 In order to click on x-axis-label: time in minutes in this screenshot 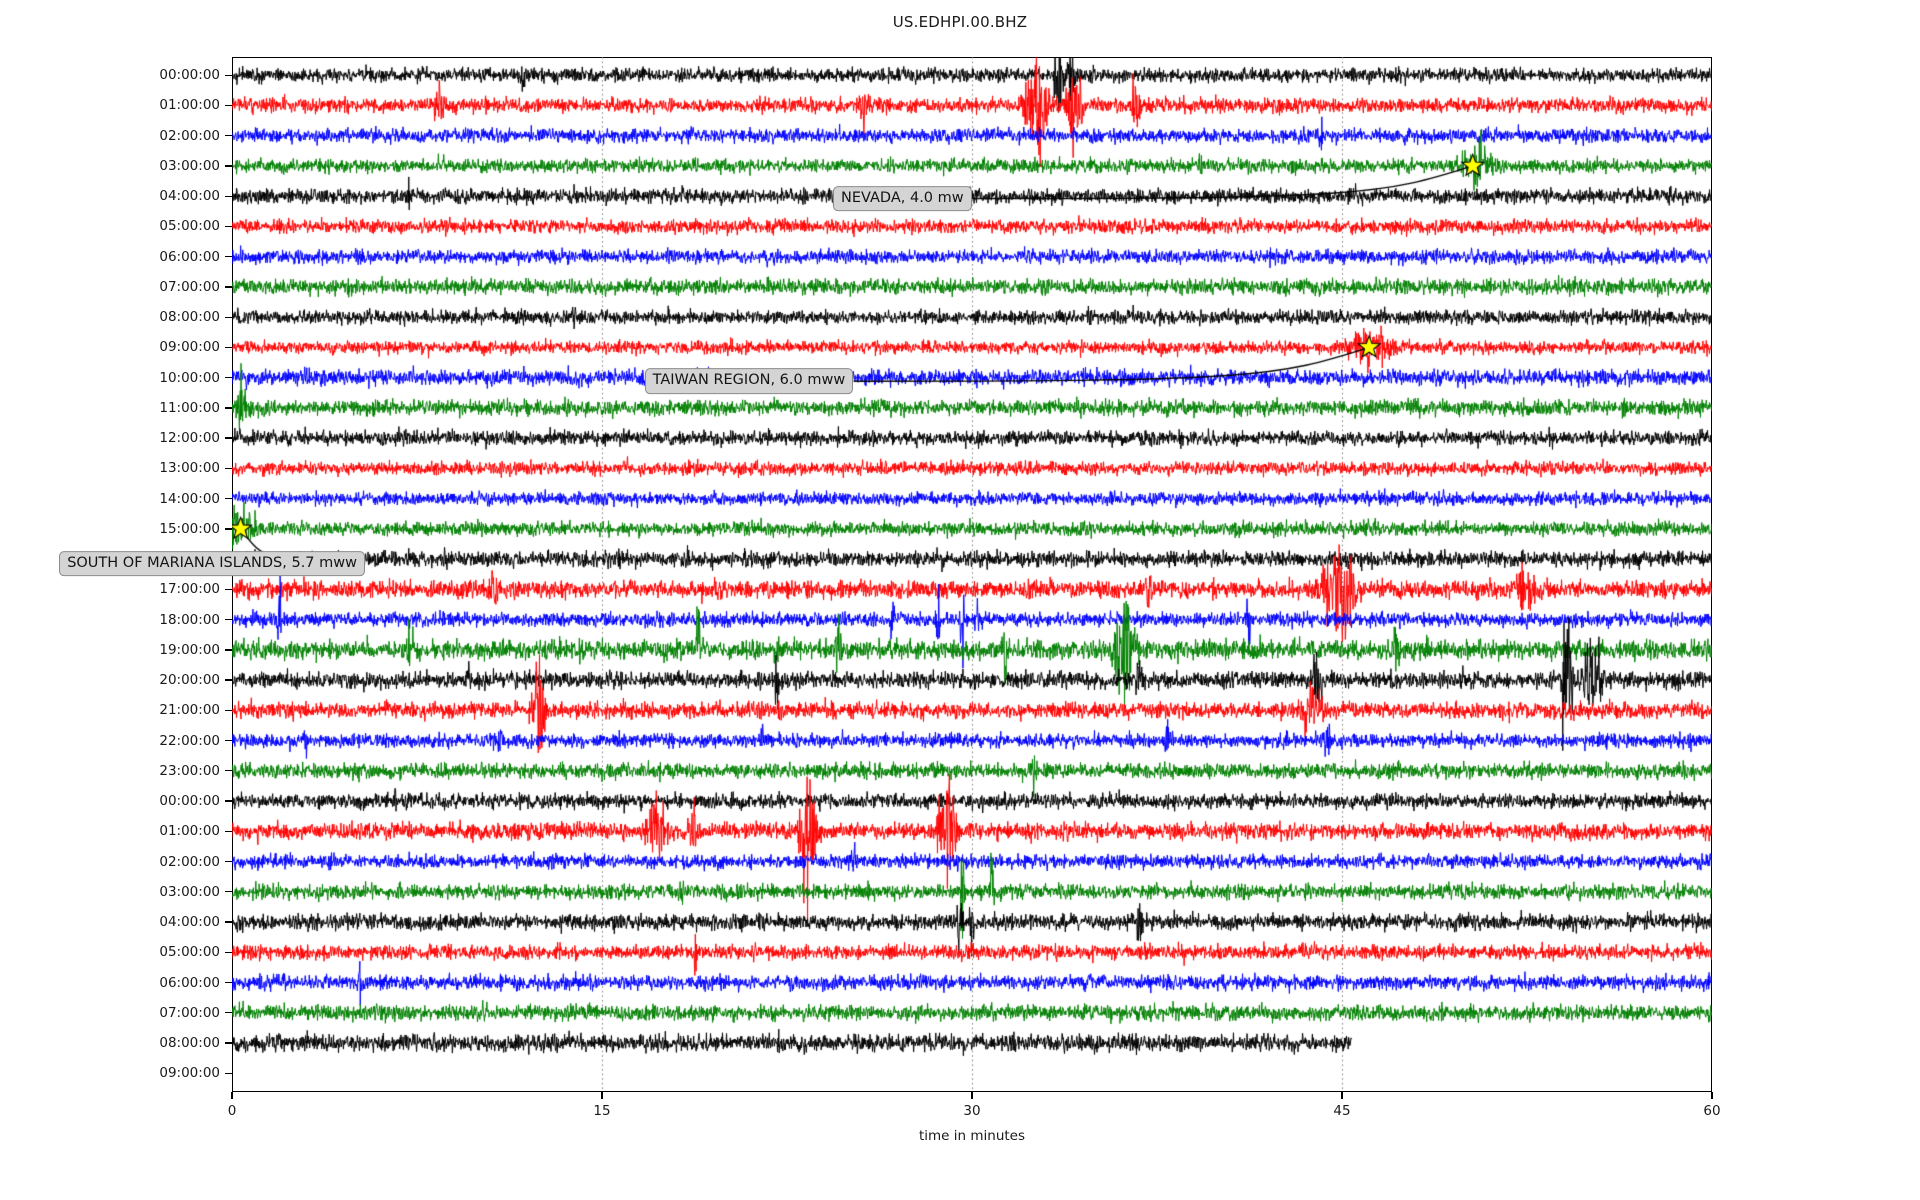, I will do `click(972, 1136)`.